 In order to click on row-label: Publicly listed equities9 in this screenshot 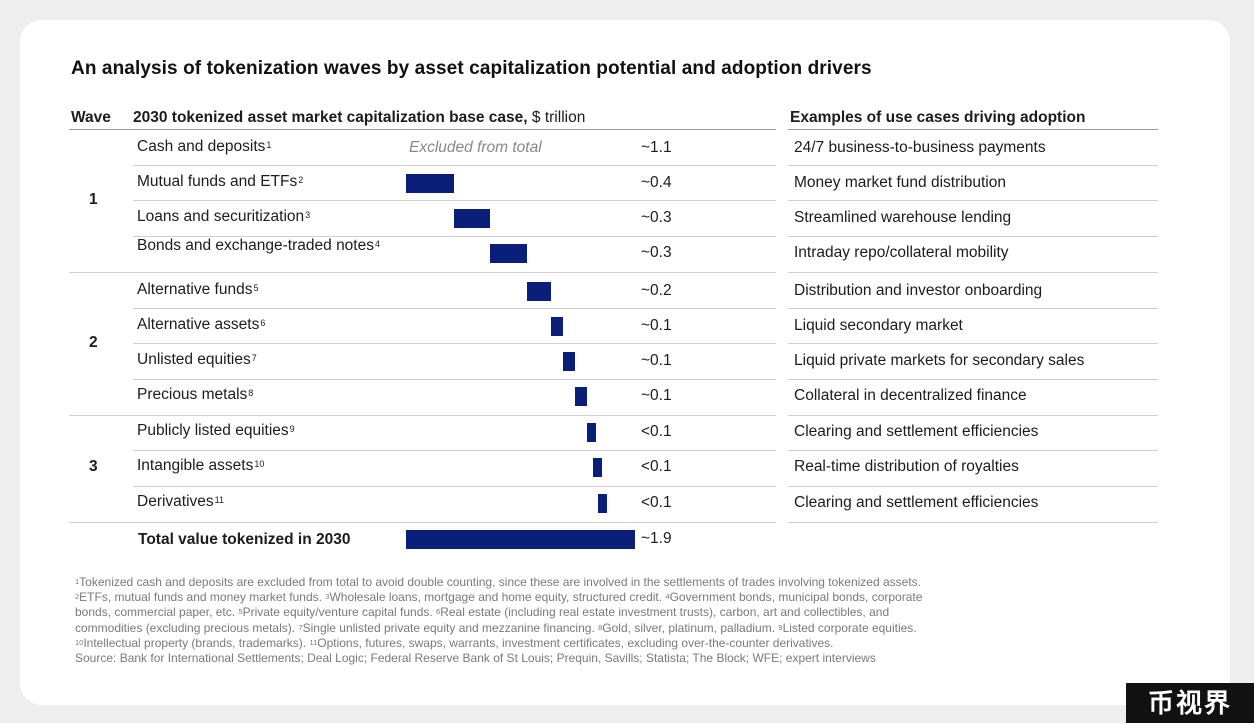, I will do `click(216, 431)`.